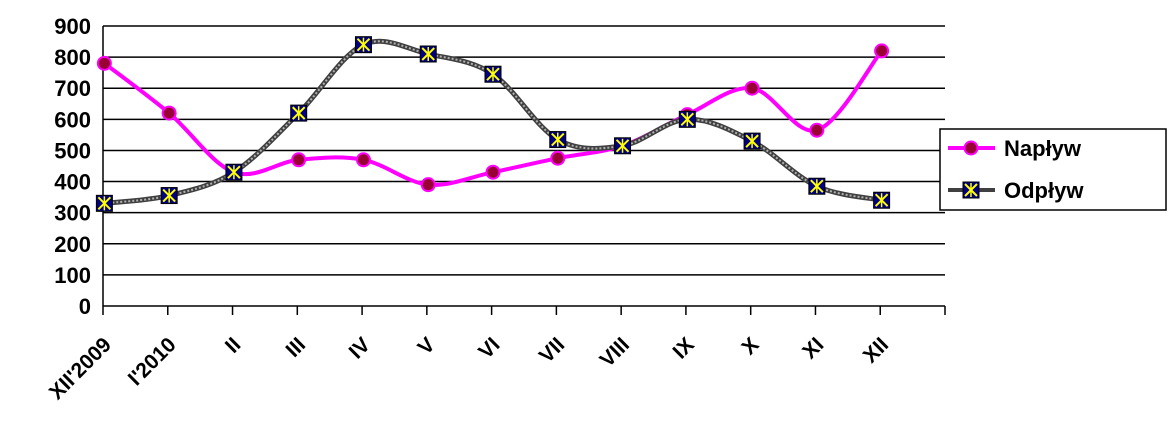  Describe the element at coordinates (1043, 148) in the screenshot. I see `legend-label-napływ: Napływ` at that location.